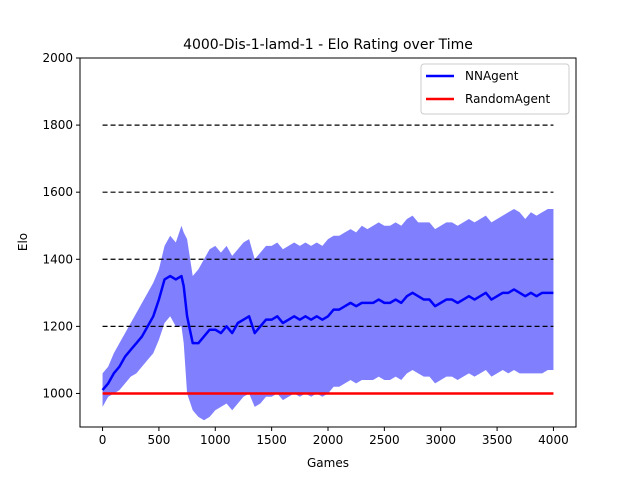 This screenshot has width=640, height=480. Describe the element at coordinates (384, 440) in the screenshot. I see `x-tick-label: 2500` at that location.